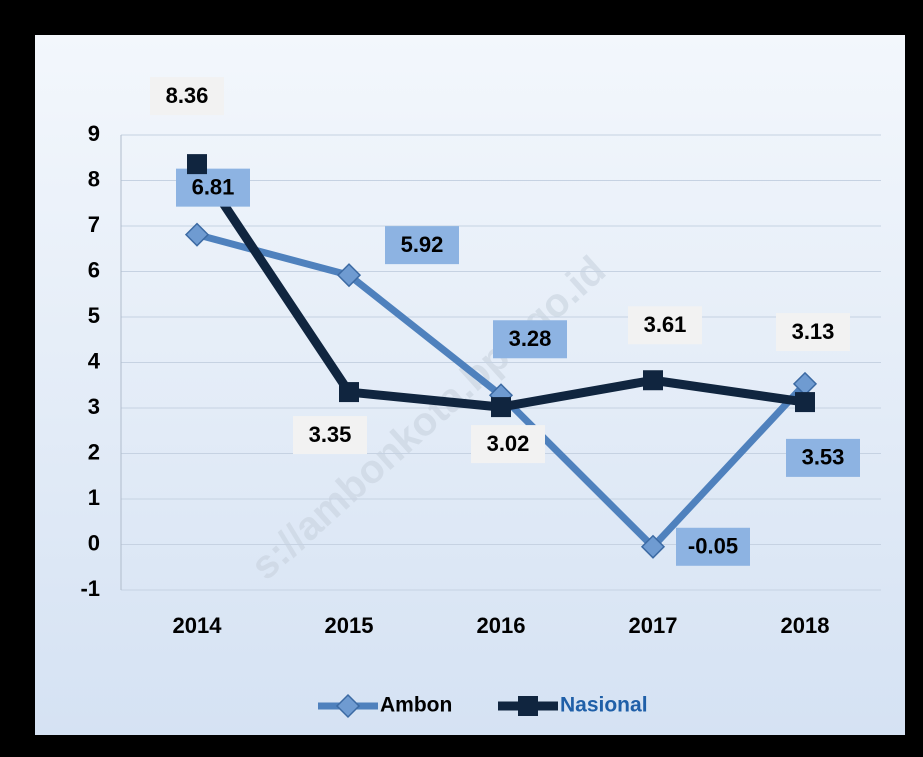 The image size is (923, 757). I want to click on data-label: 8.36, so click(187, 95).